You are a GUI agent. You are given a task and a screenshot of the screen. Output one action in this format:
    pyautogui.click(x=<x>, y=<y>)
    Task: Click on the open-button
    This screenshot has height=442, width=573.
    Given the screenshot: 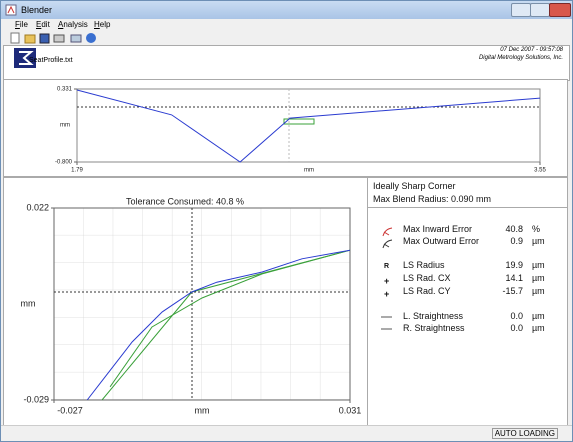 What is the action you would take?
    pyautogui.click(x=30, y=39)
    